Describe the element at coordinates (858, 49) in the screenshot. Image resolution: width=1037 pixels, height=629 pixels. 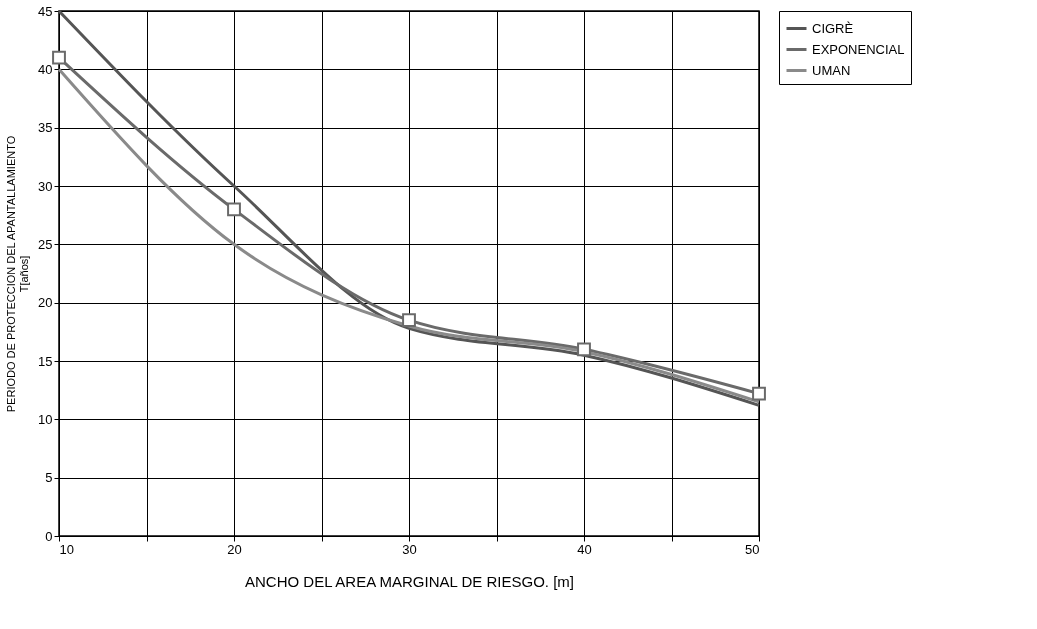
I see `legend-label: EXPONENCIAL` at that location.